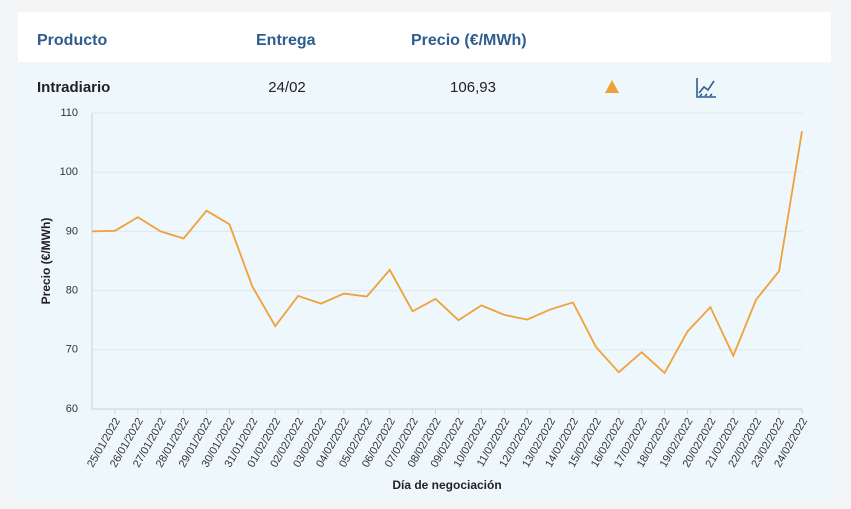 Image resolution: width=851 pixels, height=509 pixels. What do you see at coordinates (73, 87) in the screenshot?
I see `product: Intradiario` at bounding box center [73, 87].